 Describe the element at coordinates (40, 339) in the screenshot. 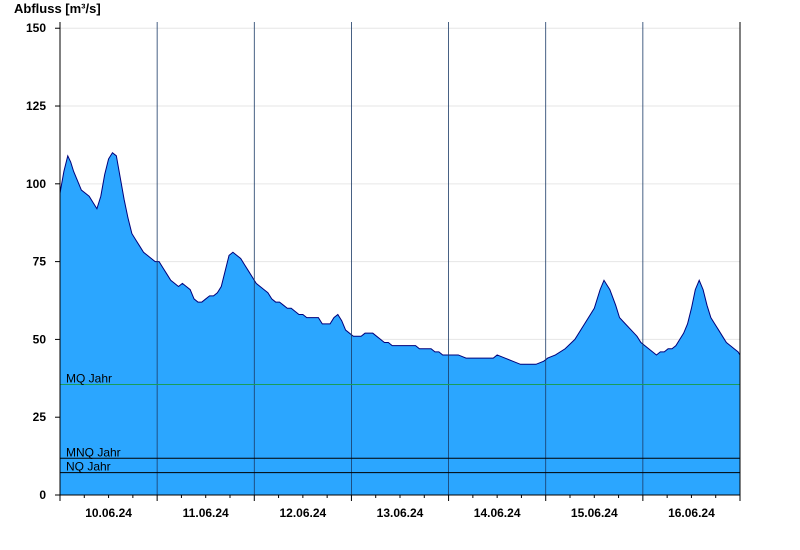

I see `y-tick-label-2: 50` at that location.